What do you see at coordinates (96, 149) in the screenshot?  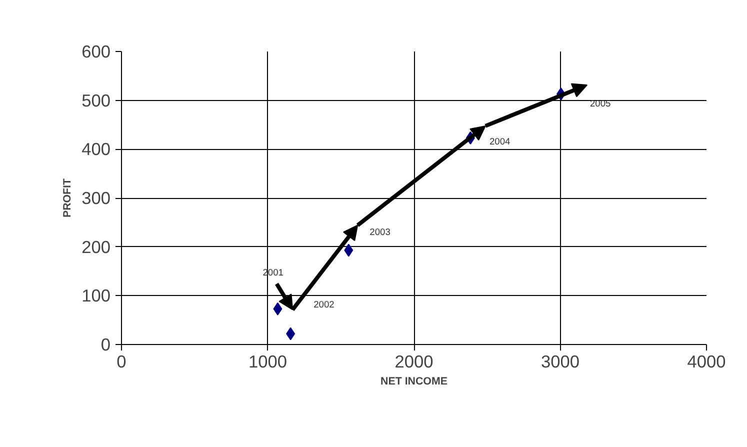 I see `y-tick-label: 400` at bounding box center [96, 149].